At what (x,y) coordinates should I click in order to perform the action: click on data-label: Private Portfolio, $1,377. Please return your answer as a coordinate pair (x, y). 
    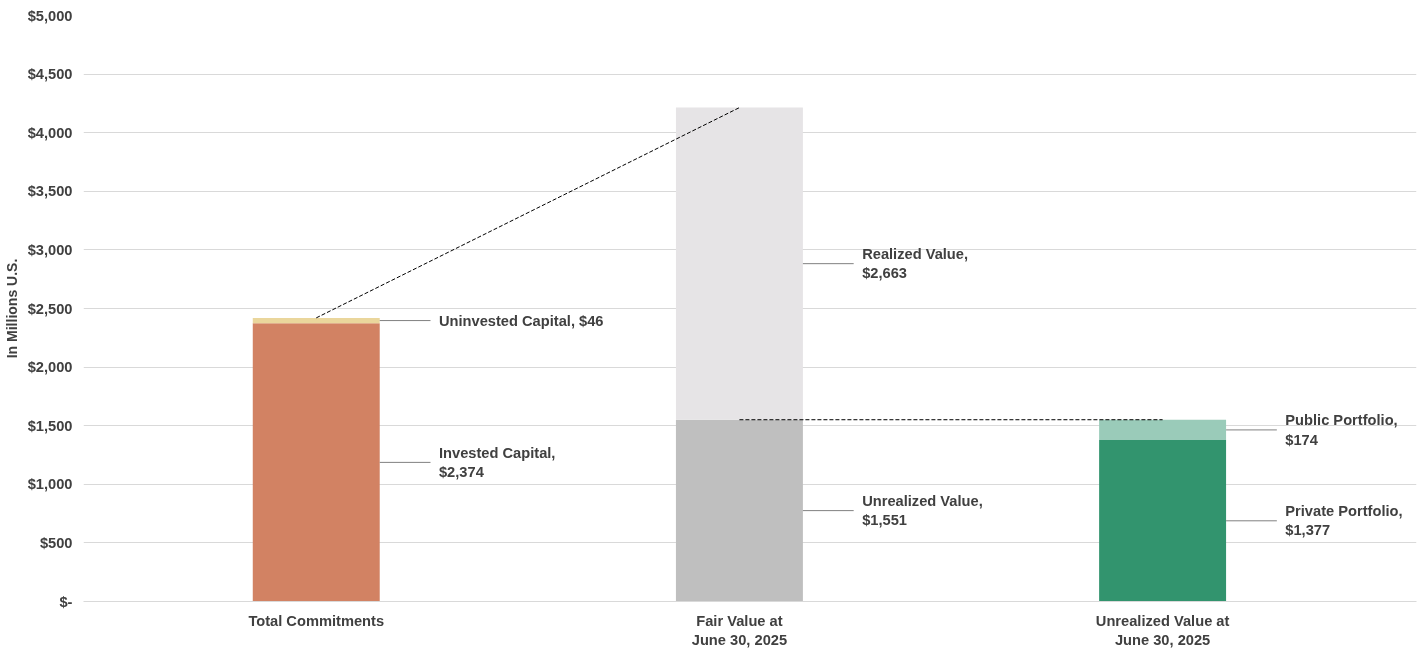
    Looking at the image, I should click on (1344, 521).